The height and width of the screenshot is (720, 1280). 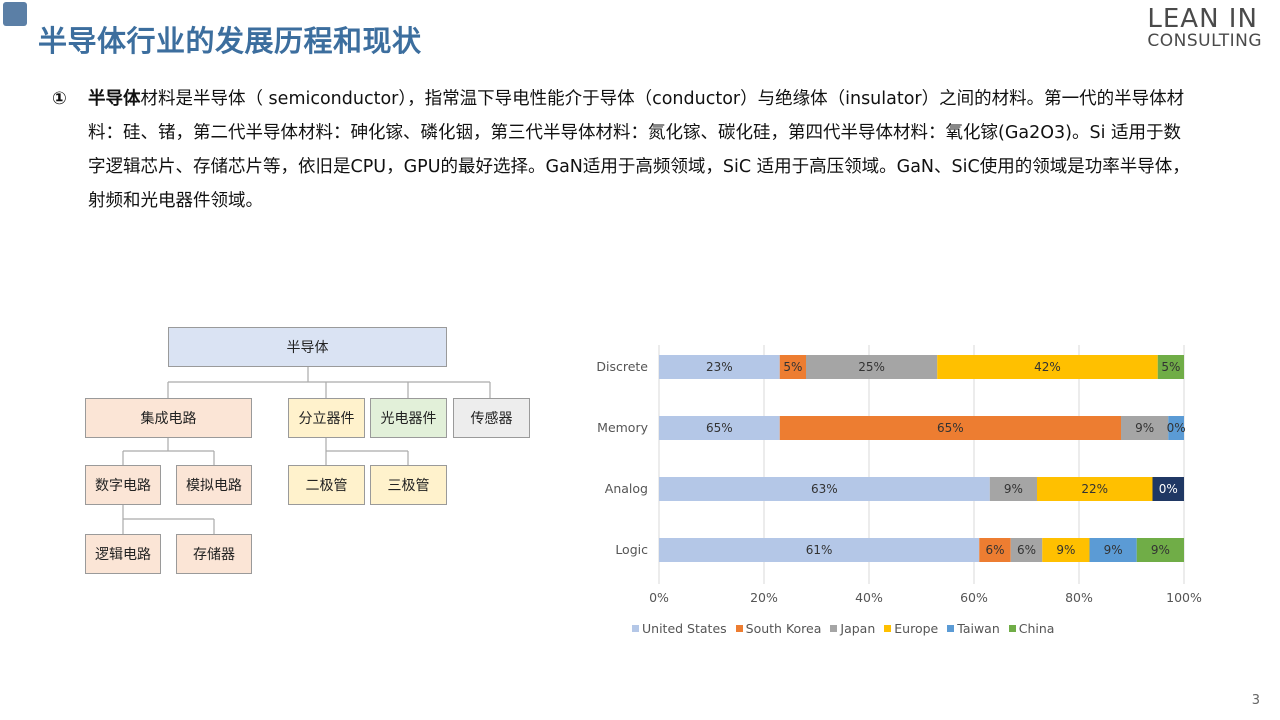 I want to click on tree-node-transistor: 三极管, so click(x=408, y=485).